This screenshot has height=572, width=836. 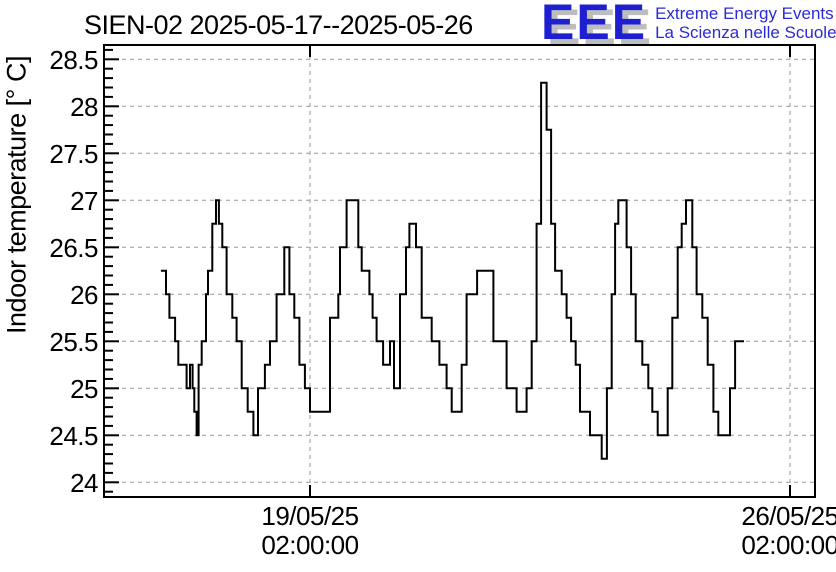 What do you see at coordinates (73, 436) in the screenshot?
I see `y-tick-label: 24.5` at bounding box center [73, 436].